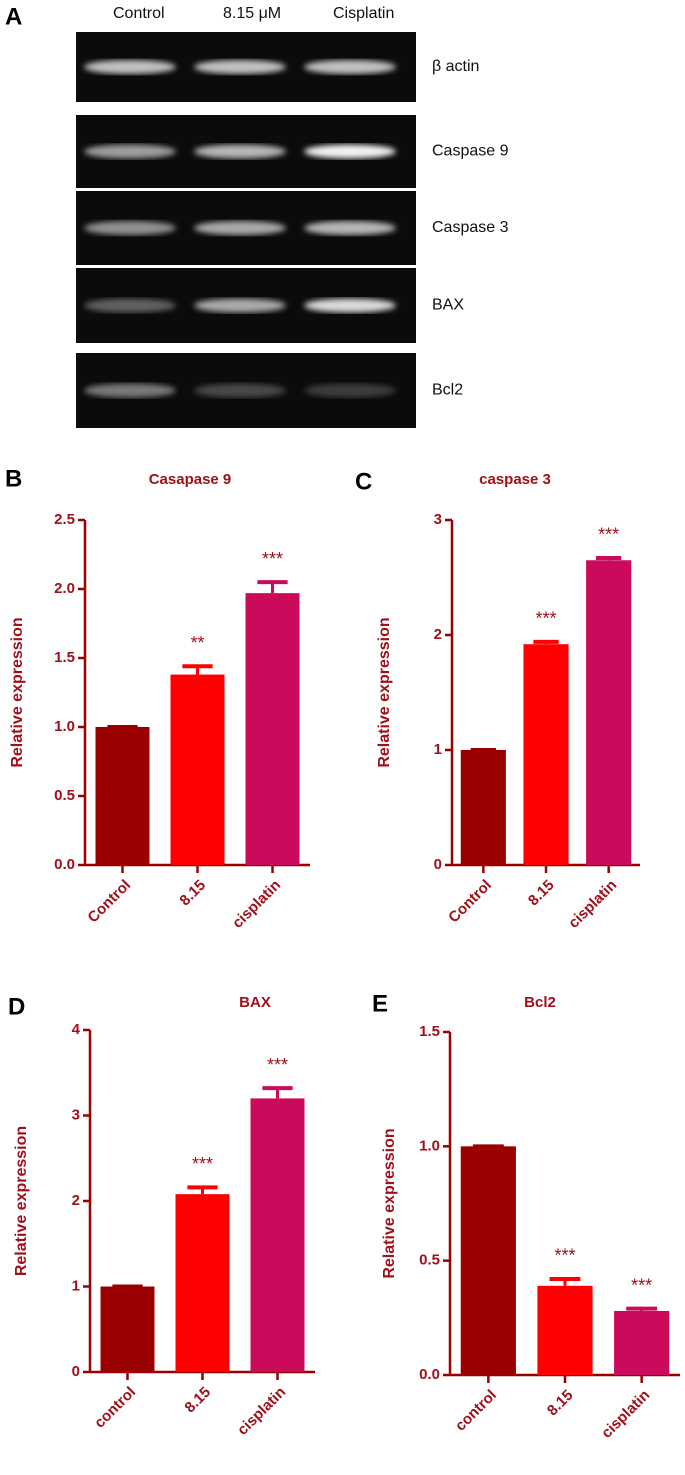 This screenshot has width=685, height=1475. What do you see at coordinates (76, 1029) in the screenshot?
I see `y-tick-label: 4` at bounding box center [76, 1029].